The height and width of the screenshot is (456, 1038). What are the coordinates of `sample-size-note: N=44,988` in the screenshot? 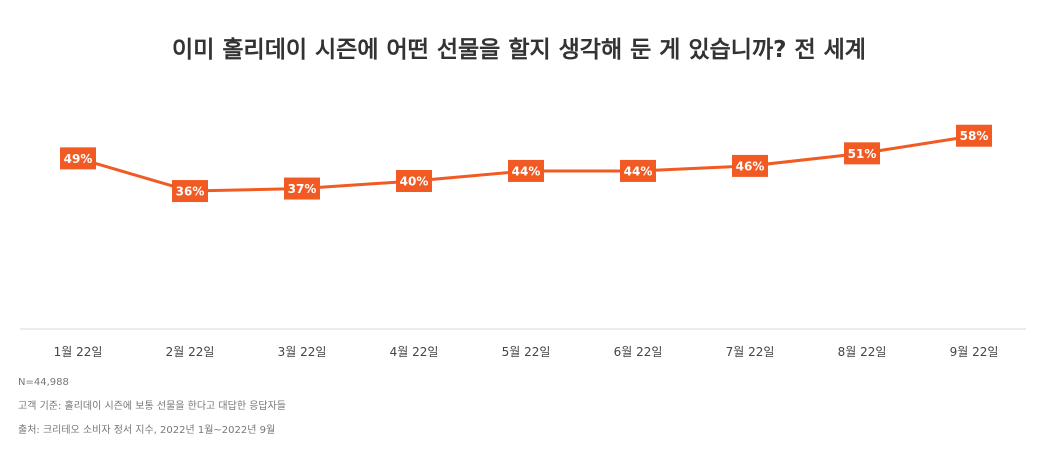 It's located at (43, 382).